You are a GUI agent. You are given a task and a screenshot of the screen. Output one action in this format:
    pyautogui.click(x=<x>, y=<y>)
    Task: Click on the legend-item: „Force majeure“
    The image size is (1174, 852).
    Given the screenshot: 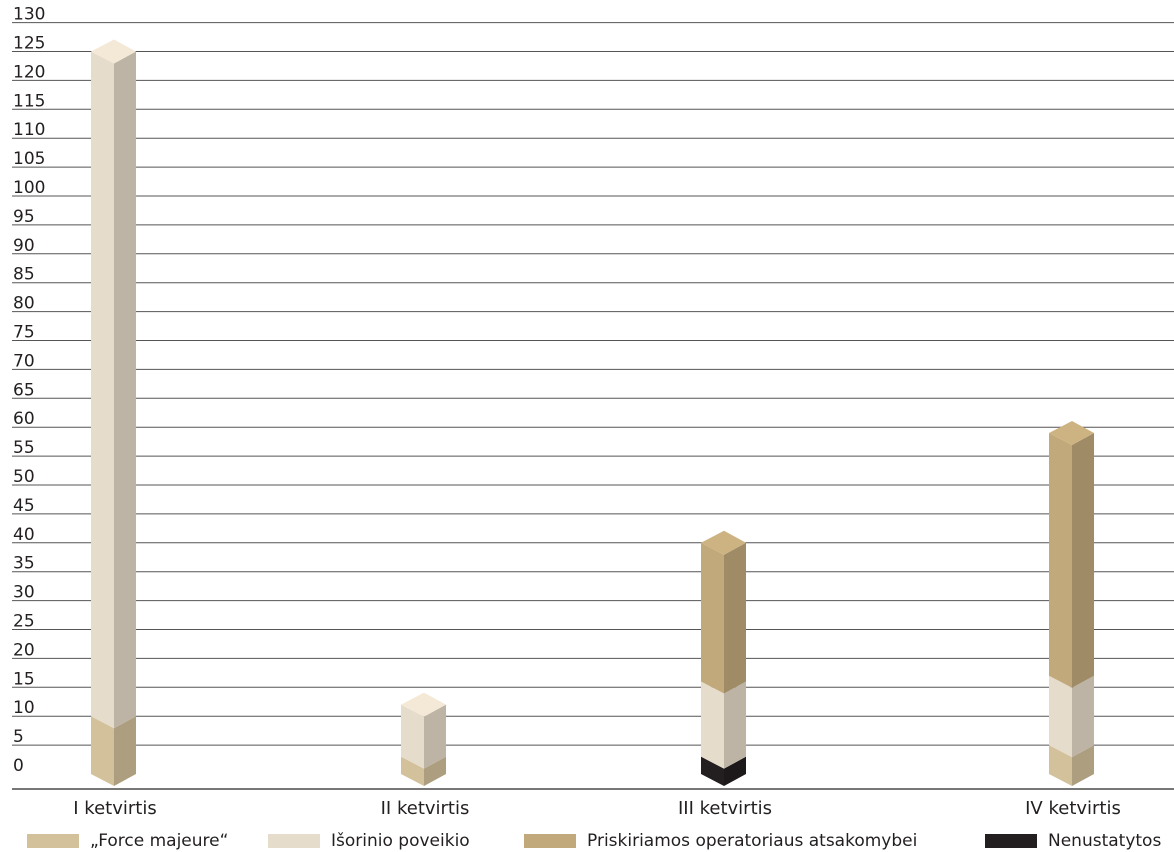 What is the action you would take?
    pyautogui.click(x=127, y=841)
    